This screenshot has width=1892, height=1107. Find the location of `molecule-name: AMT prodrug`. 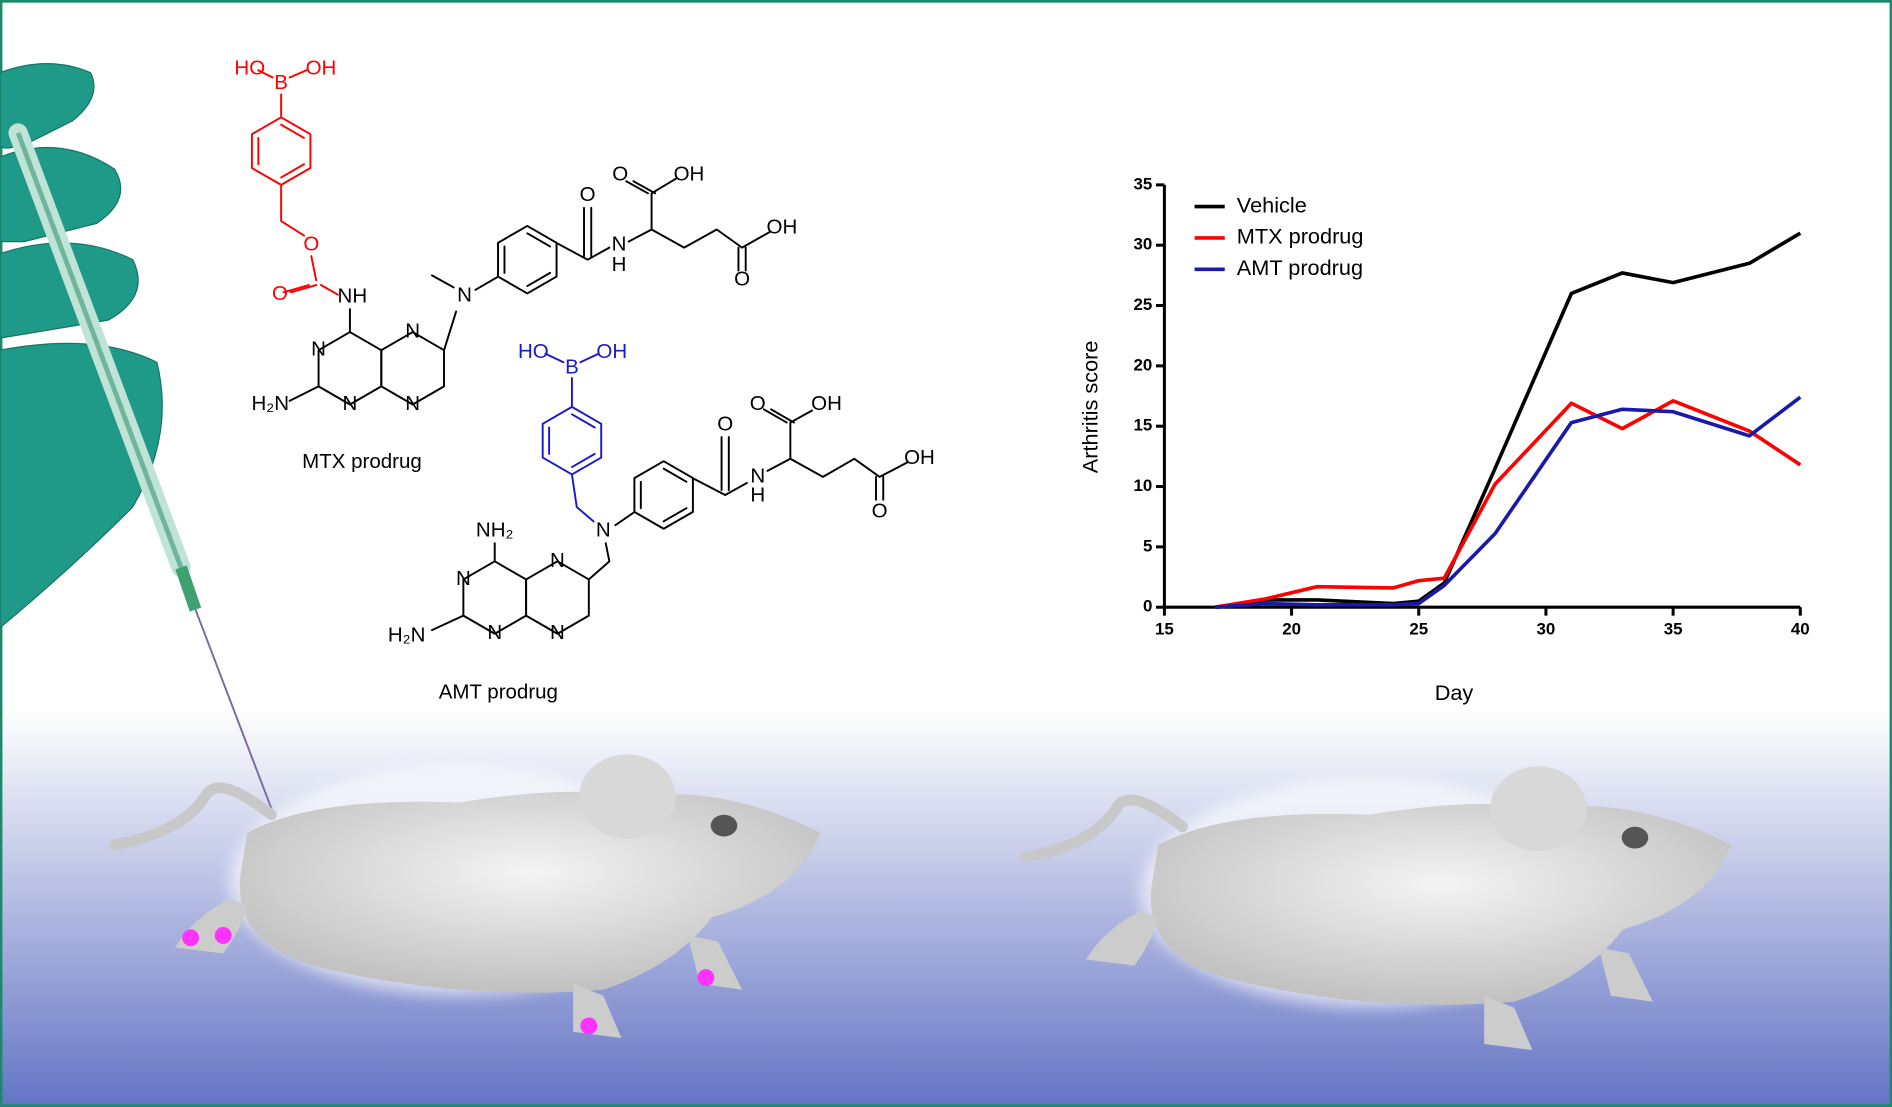

molecule-name: AMT prodrug is located at coordinates (498, 691).